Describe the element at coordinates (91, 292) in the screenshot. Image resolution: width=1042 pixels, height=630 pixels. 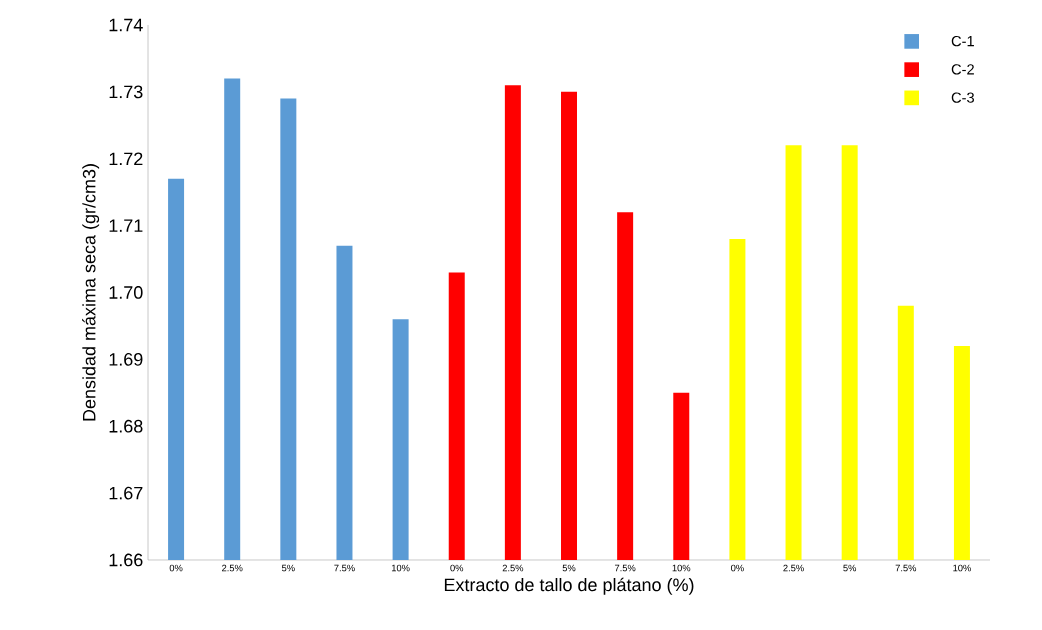
I see `y-axis-title: Densidad máxima seca (gr/cm3)` at that location.